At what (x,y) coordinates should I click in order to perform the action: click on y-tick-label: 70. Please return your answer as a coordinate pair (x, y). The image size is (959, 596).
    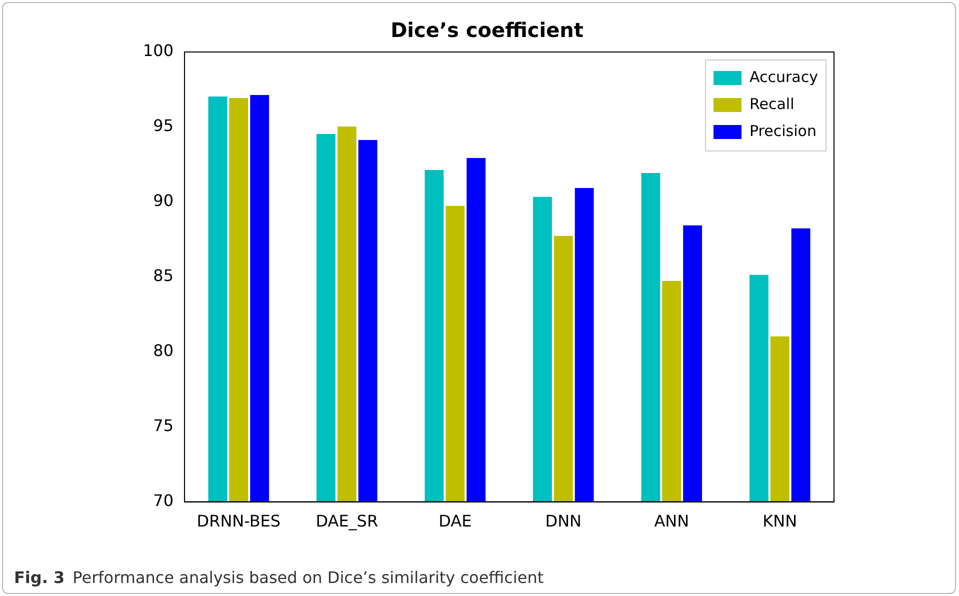
    Looking at the image, I should click on (163, 500).